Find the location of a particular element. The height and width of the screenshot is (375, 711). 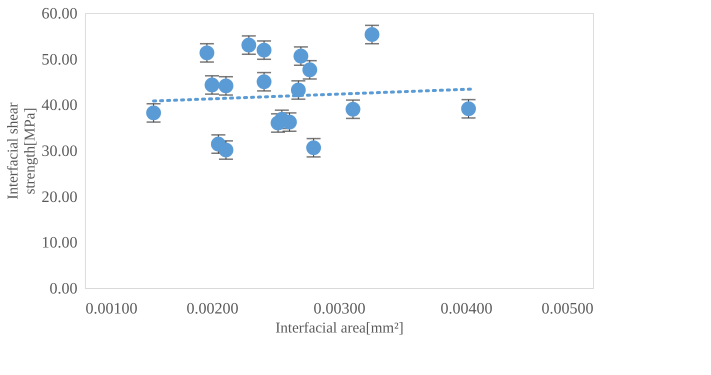

y-axis-title: Interfacial shear strength[MPa] is located at coordinates (22, 151).